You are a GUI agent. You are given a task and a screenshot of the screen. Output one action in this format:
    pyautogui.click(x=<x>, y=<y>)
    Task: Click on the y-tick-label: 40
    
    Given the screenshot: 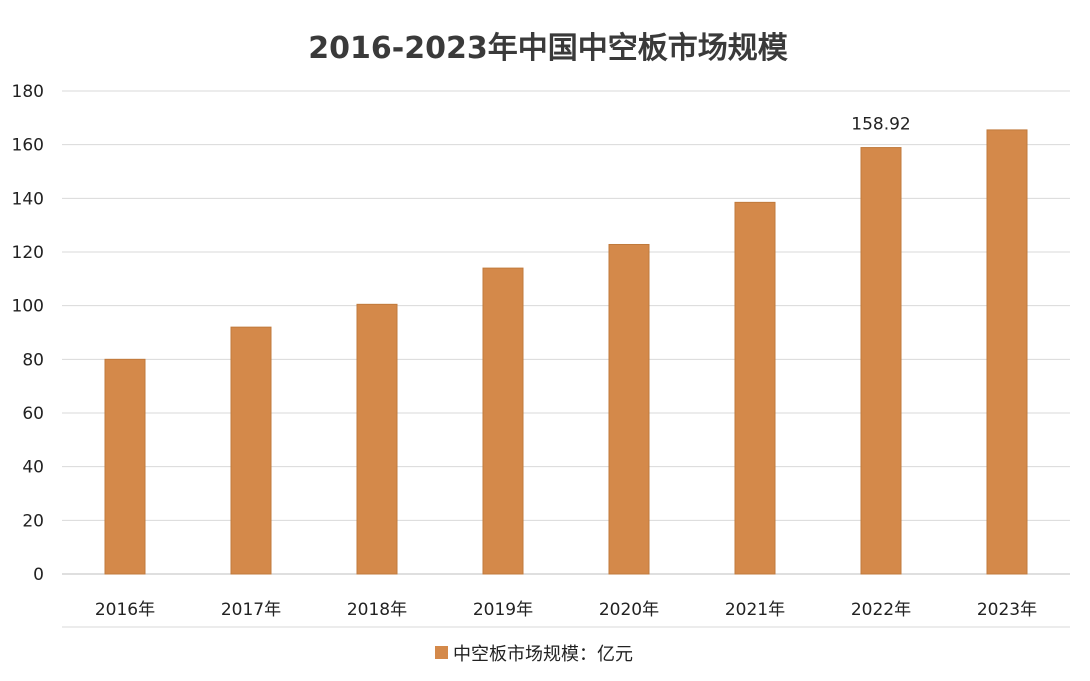 What is the action you would take?
    pyautogui.click(x=33, y=468)
    